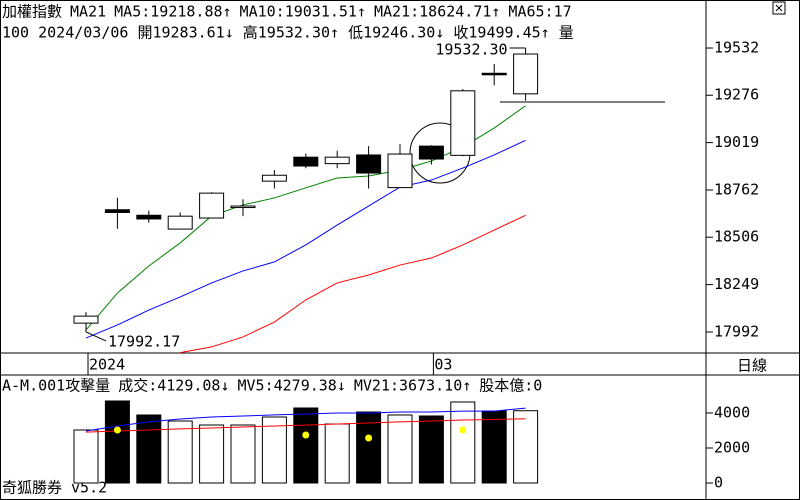 This screenshot has height=500, width=800. What do you see at coordinates (732, 412) in the screenshot?
I see `y-tick-label: 4000` at bounding box center [732, 412].